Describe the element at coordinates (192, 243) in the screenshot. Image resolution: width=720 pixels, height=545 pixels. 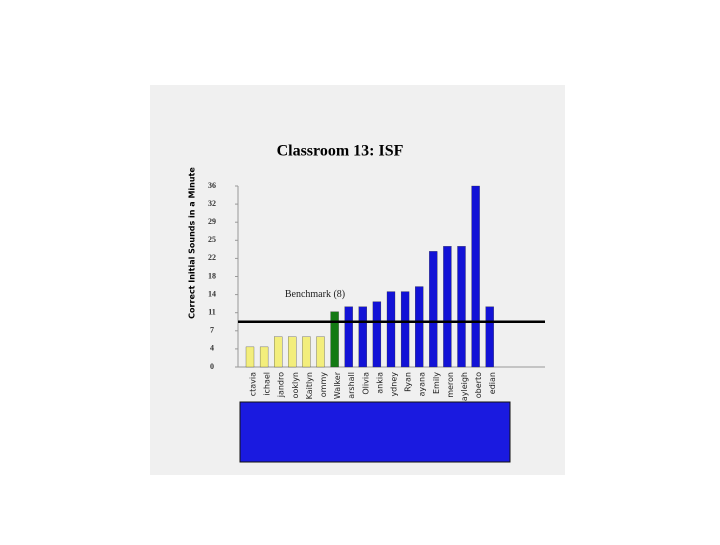
I see `y-axis-label: Correct Initial Sounds in a Minute` at that location.